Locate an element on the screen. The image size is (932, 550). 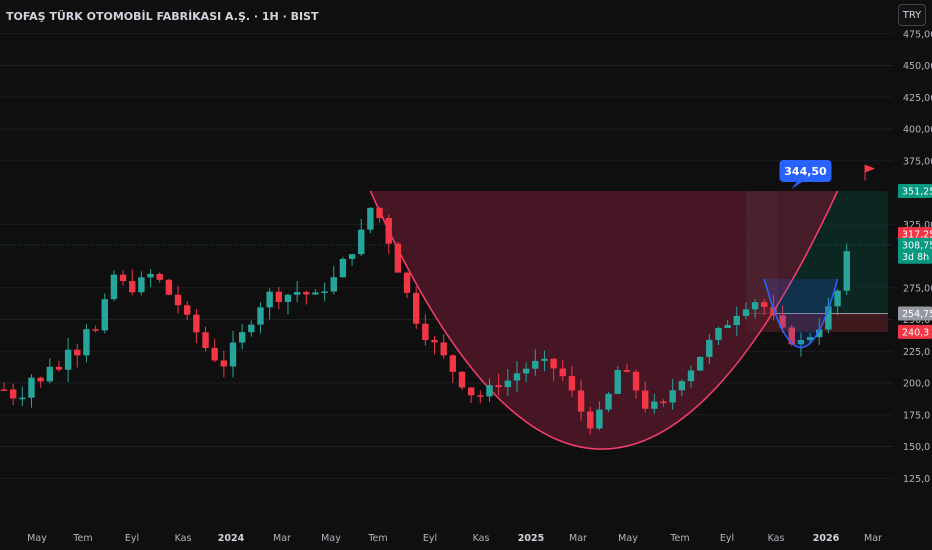
y-tick-label: 325,00 is located at coordinates (917, 225).